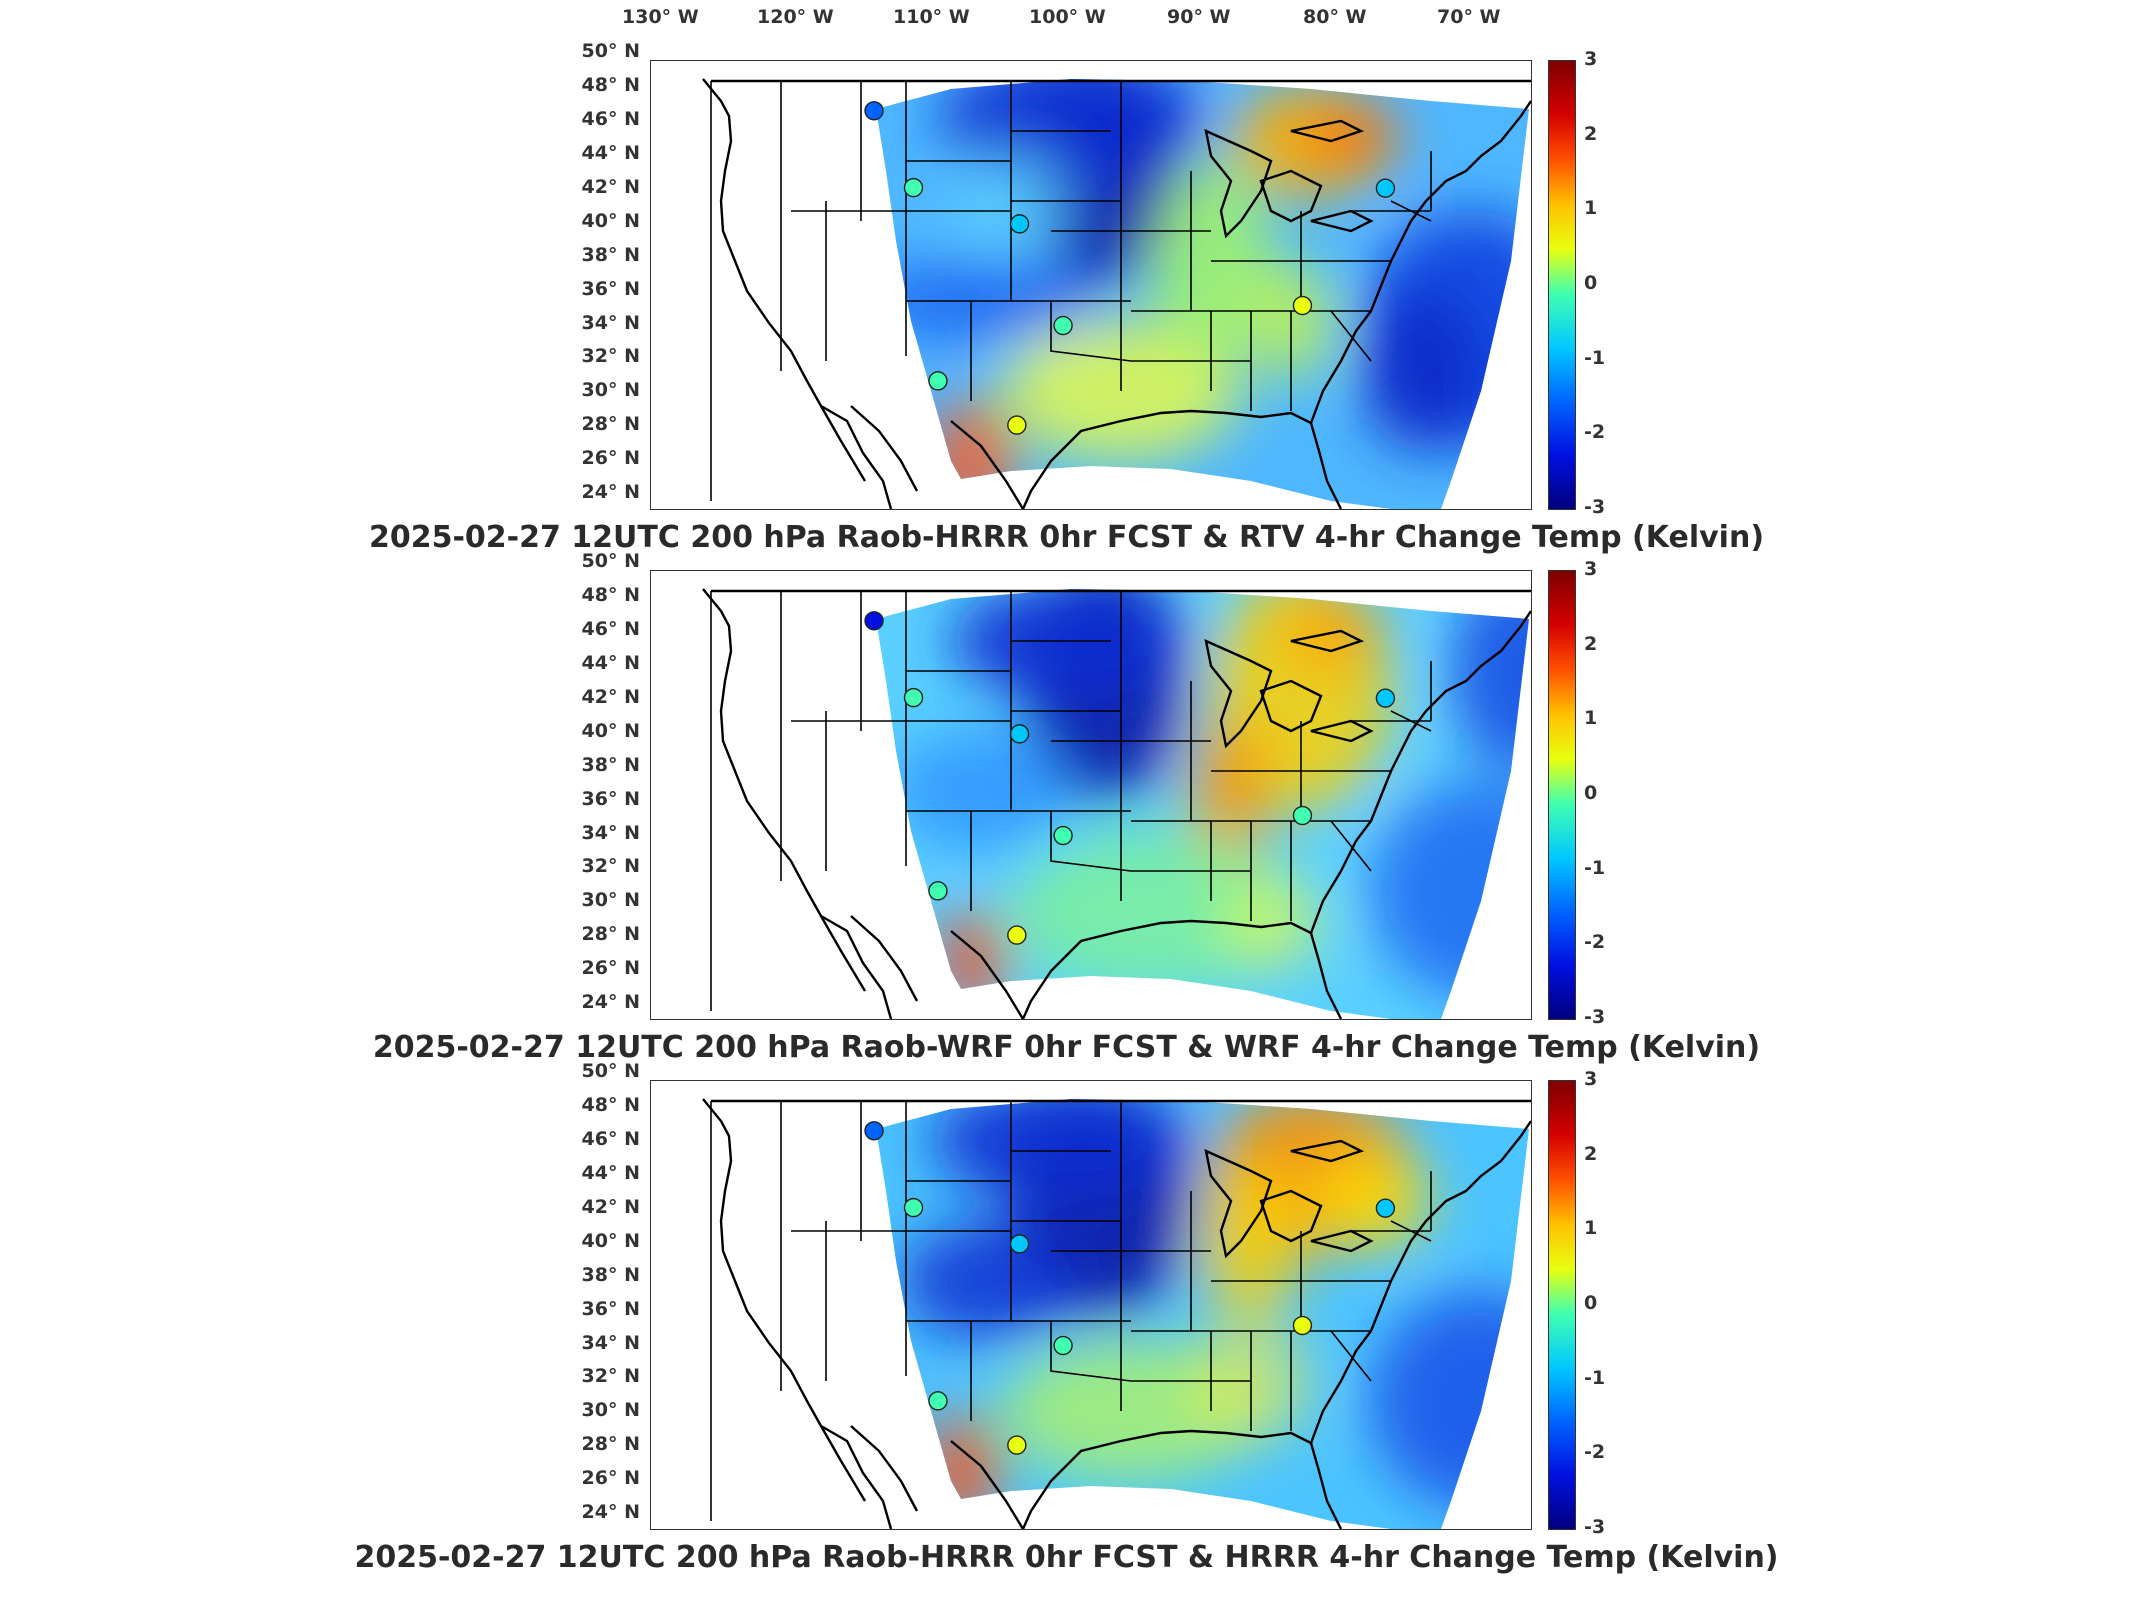 The image size is (2133, 1600). What do you see at coordinates (610, 424) in the screenshot?
I see `latitude-label: 28° N` at bounding box center [610, 424].